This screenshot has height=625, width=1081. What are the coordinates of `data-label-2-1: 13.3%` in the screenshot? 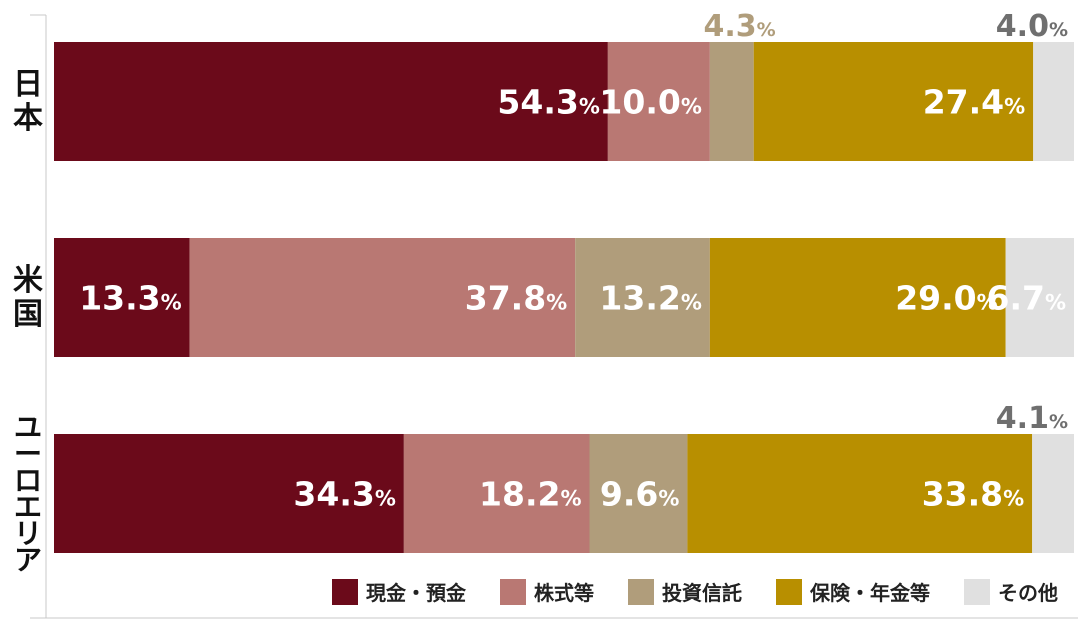 It's located at (130, 298).